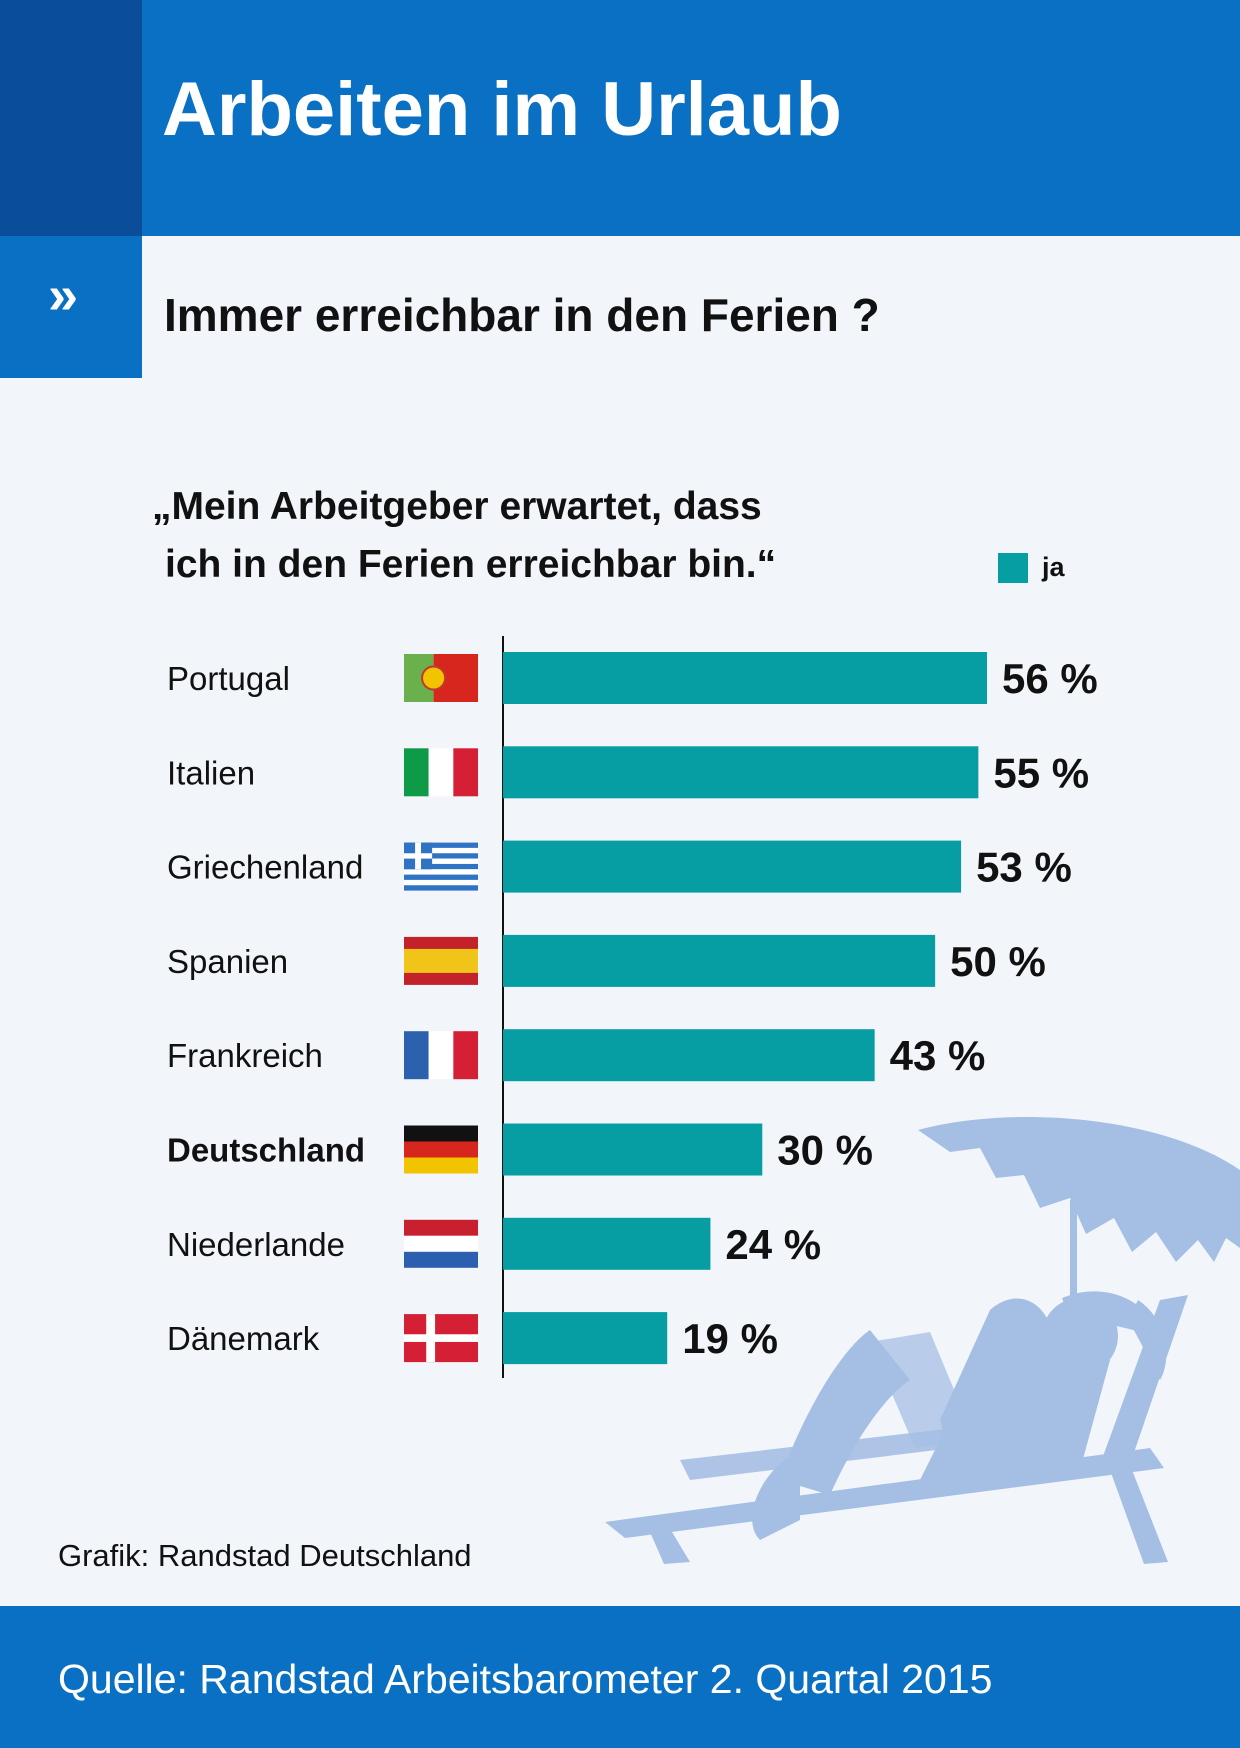 Image resolution: width=1240 pixels, height=1748 pixels. Describe the element at coordinates (227, 961) in the screenshot. I see `category-label: Spanien` at that location.